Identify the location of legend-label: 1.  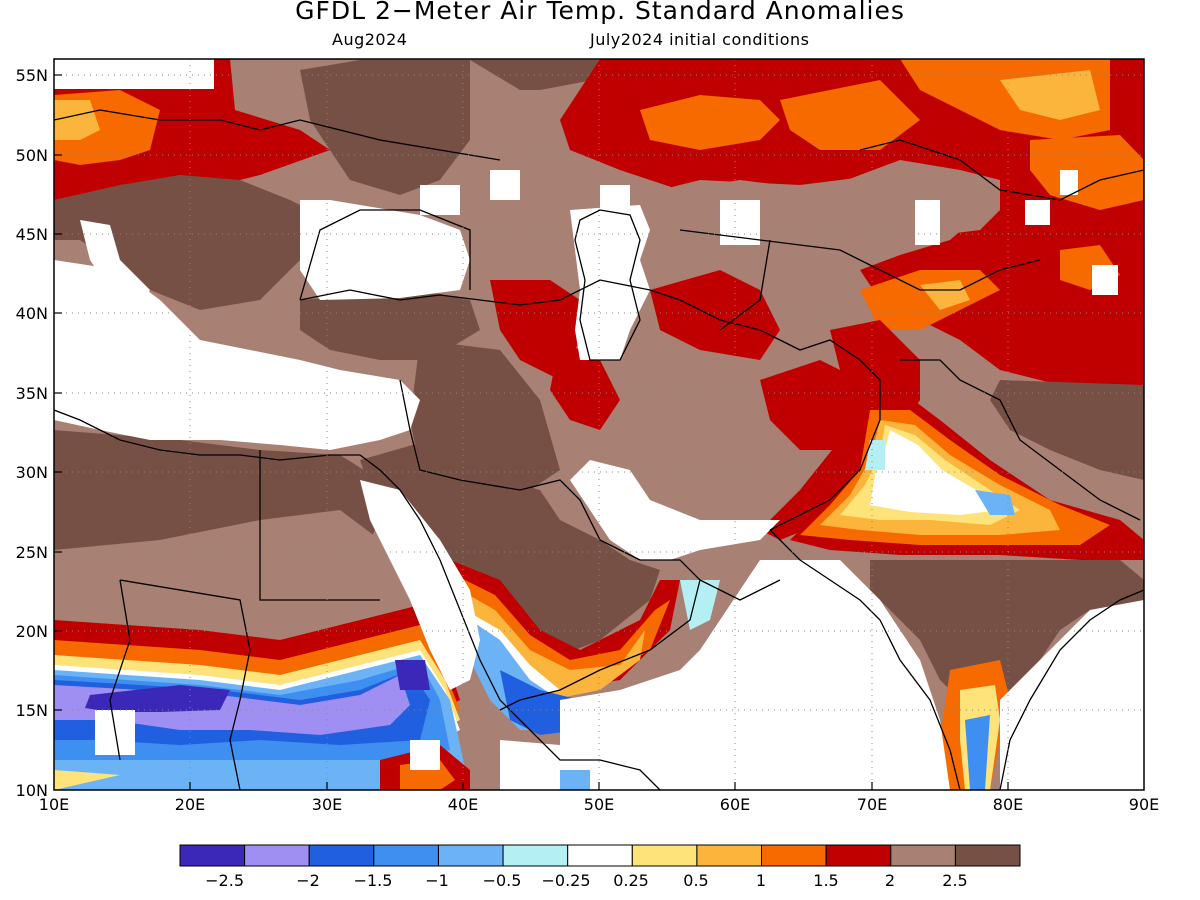
(761, 880).